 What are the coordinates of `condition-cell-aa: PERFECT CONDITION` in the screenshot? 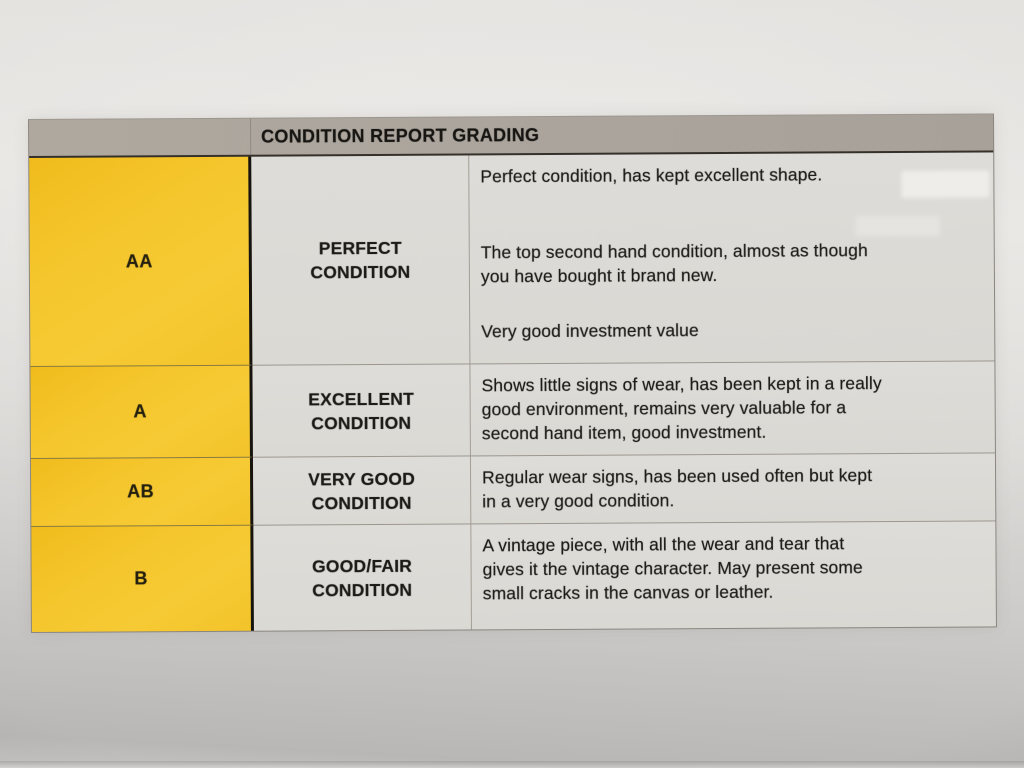 It's located at (361, 260).